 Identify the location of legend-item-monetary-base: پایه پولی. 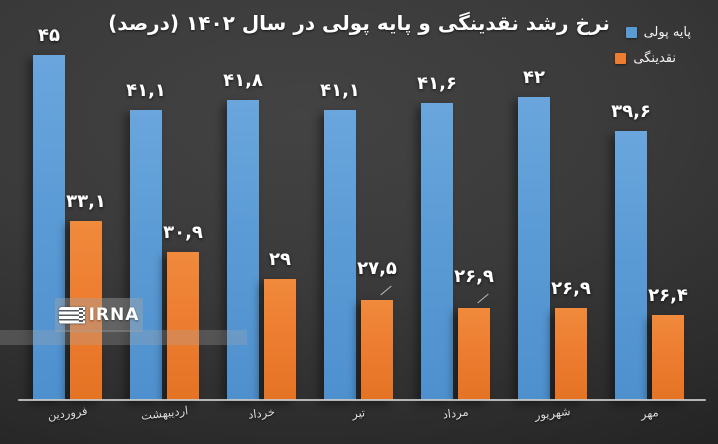
(658, 32).